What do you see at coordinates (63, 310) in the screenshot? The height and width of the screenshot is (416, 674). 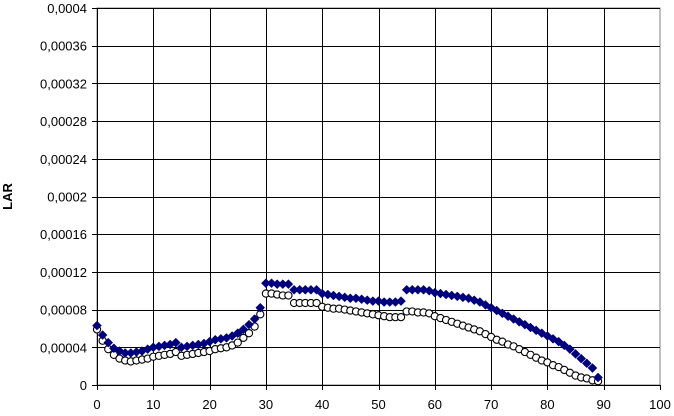 I see `y-tick-label: 0,00008` at bounding box center [63, 310].